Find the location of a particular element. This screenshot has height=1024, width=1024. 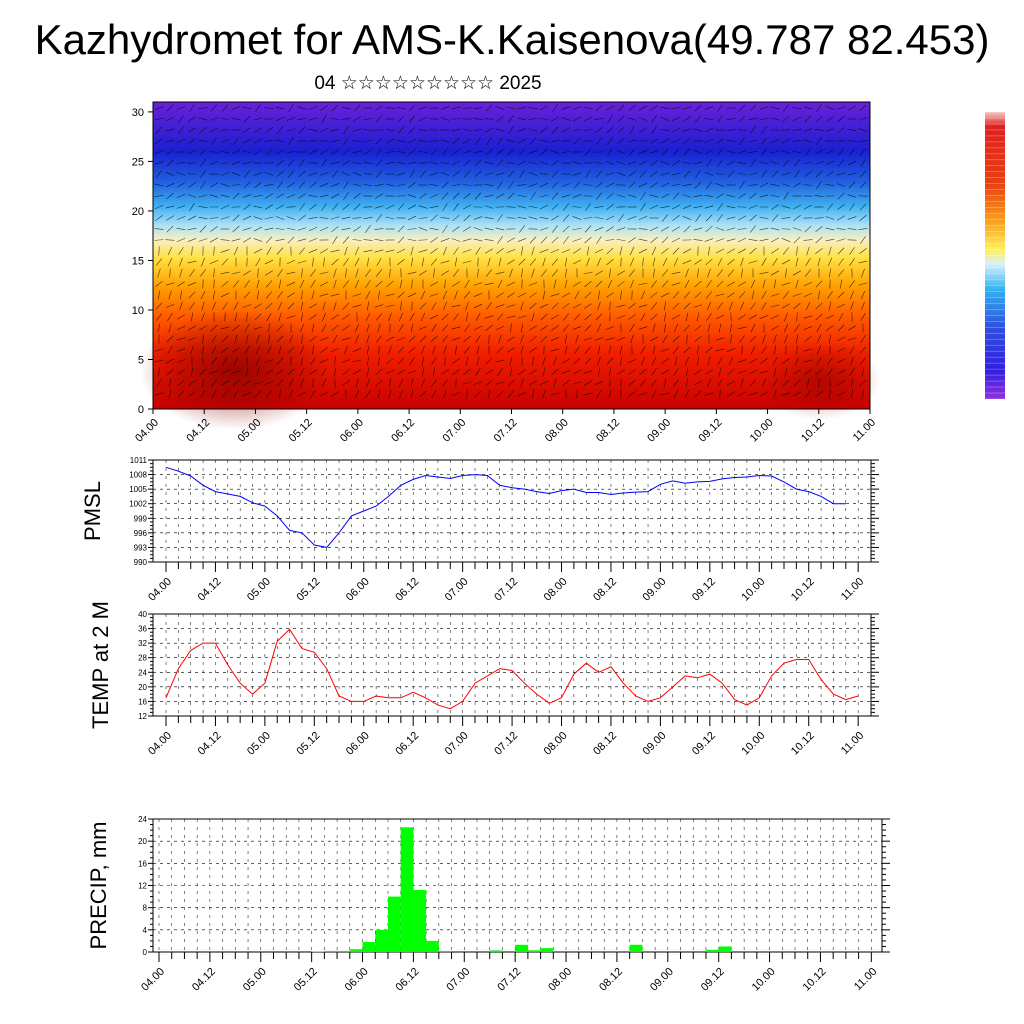

x-tick-label: 07.00 is located at coordinates (457, 590).